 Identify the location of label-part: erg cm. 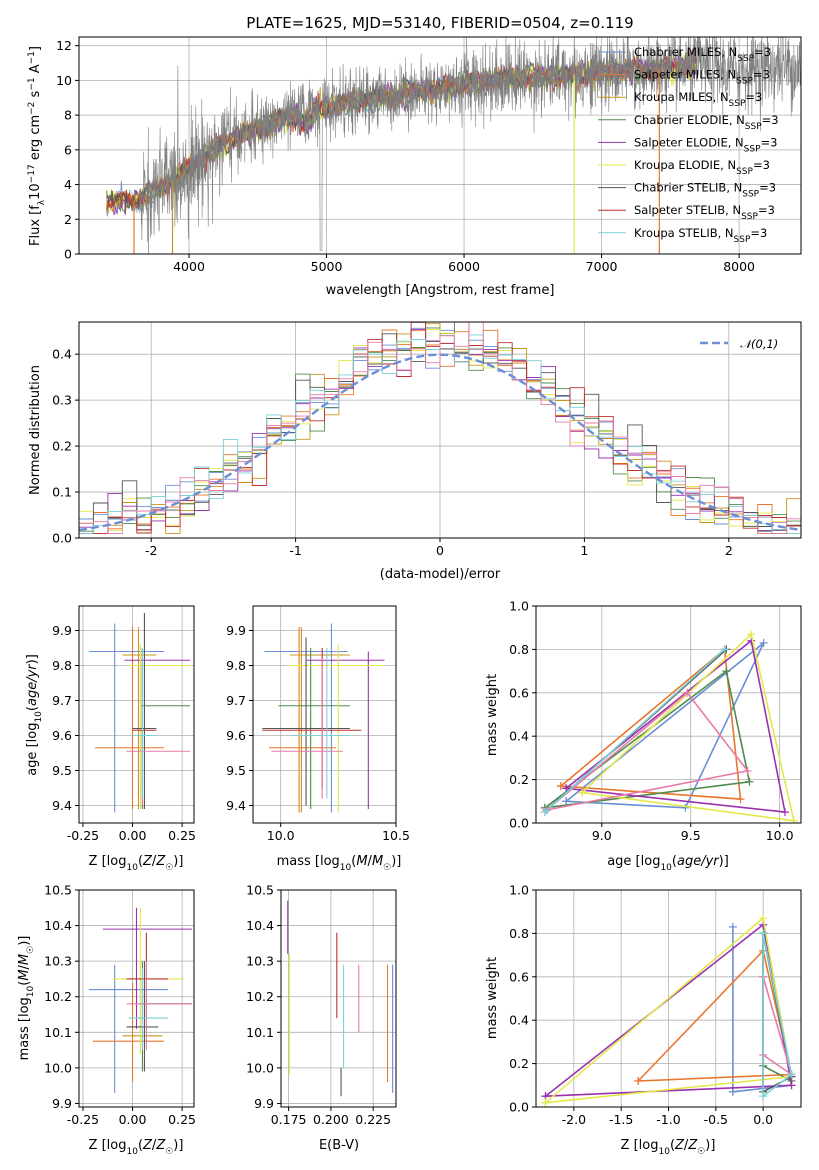
(35, 139).